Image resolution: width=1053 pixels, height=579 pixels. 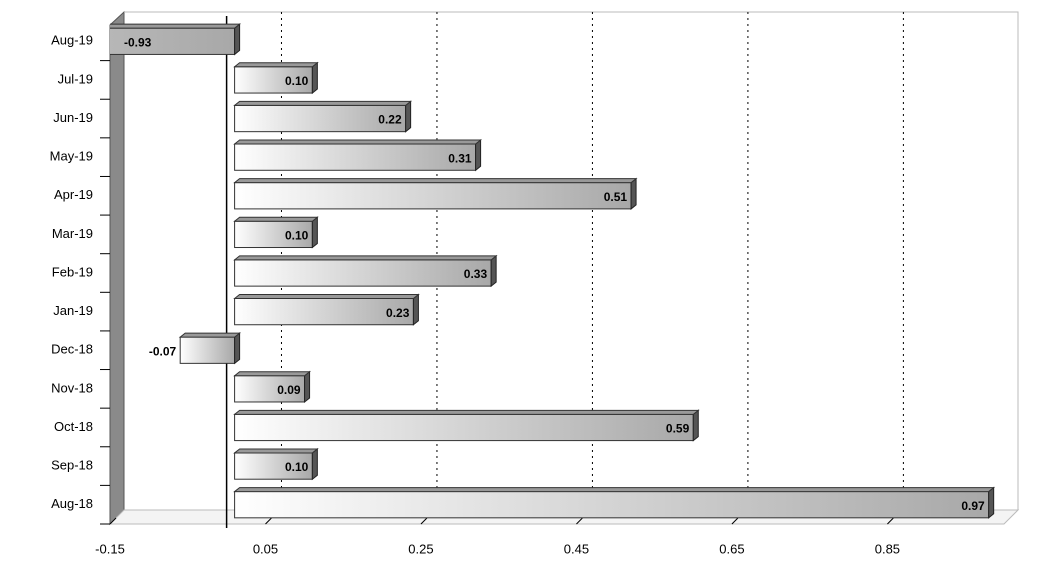 I want to click on value-label: 0.97, so click(x=973, y=506).